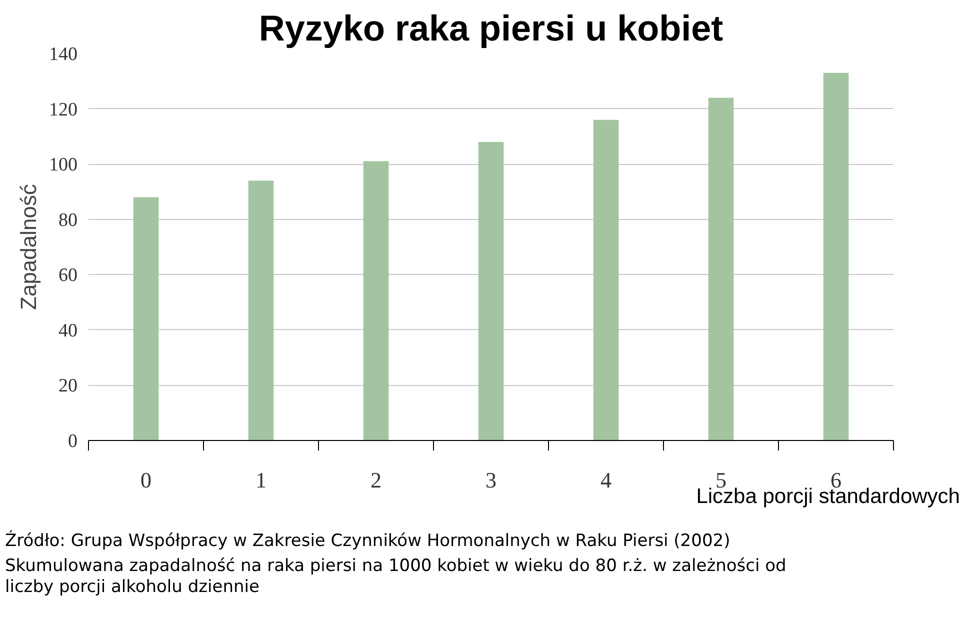 The height and width of the screenshot is (618, 959). Describe the element at coordinates (491, 480) in the screenshot. I see `x-tick-label: 3` at that location.